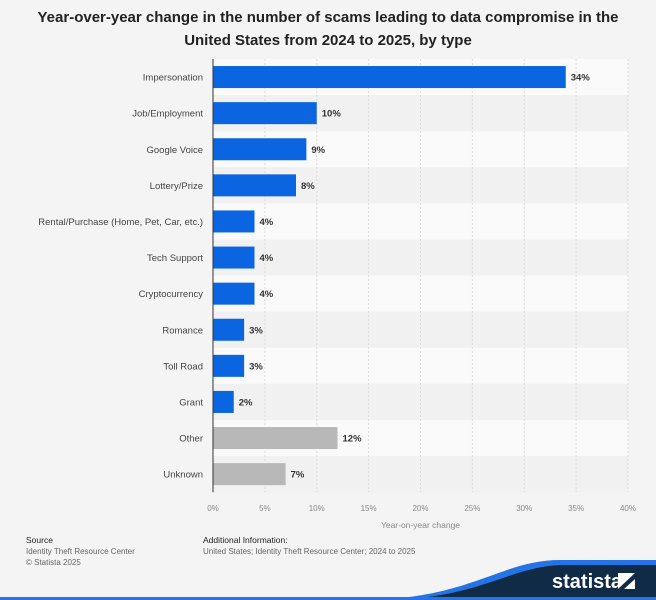  I want to click on category-label: Job/Employment, so click(167, 114).